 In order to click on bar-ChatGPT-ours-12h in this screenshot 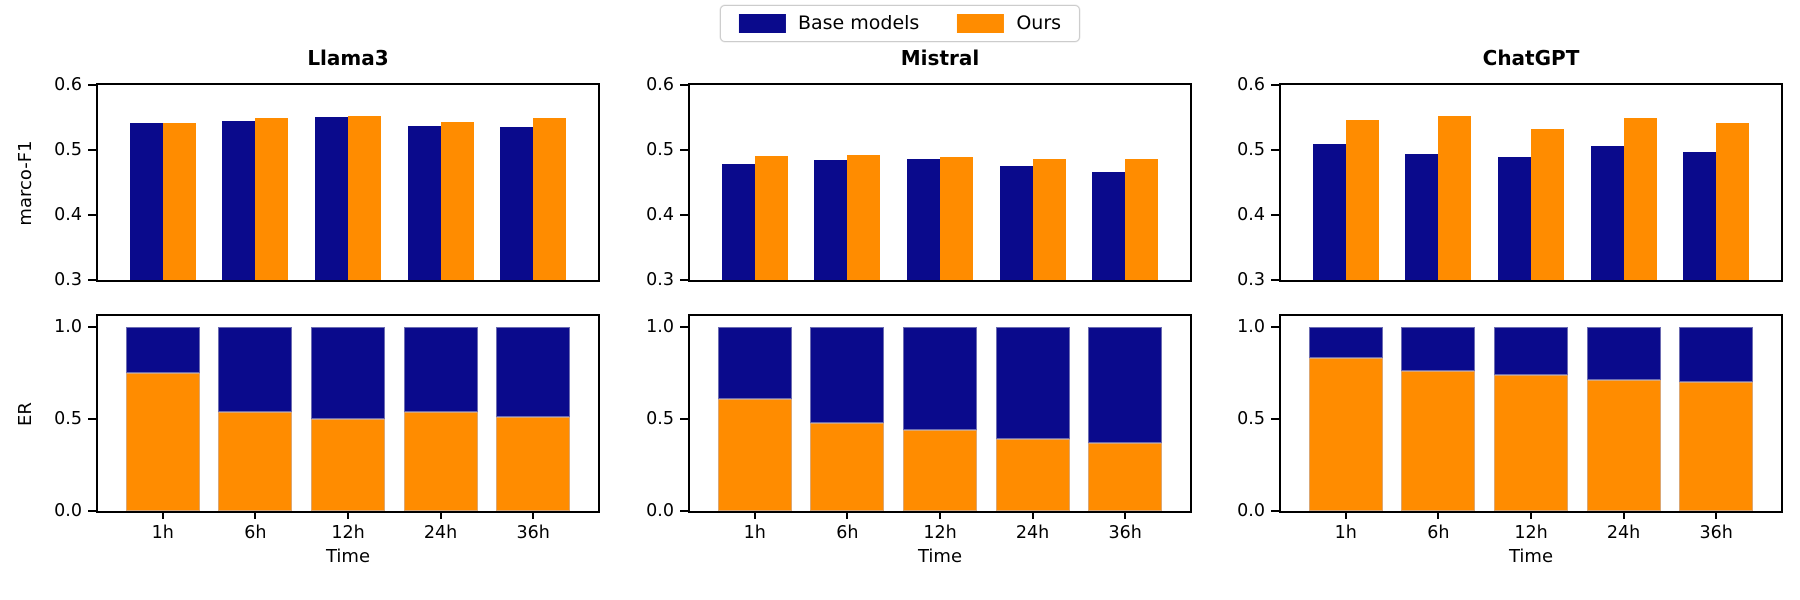, I will do `click(1547, 204)`.